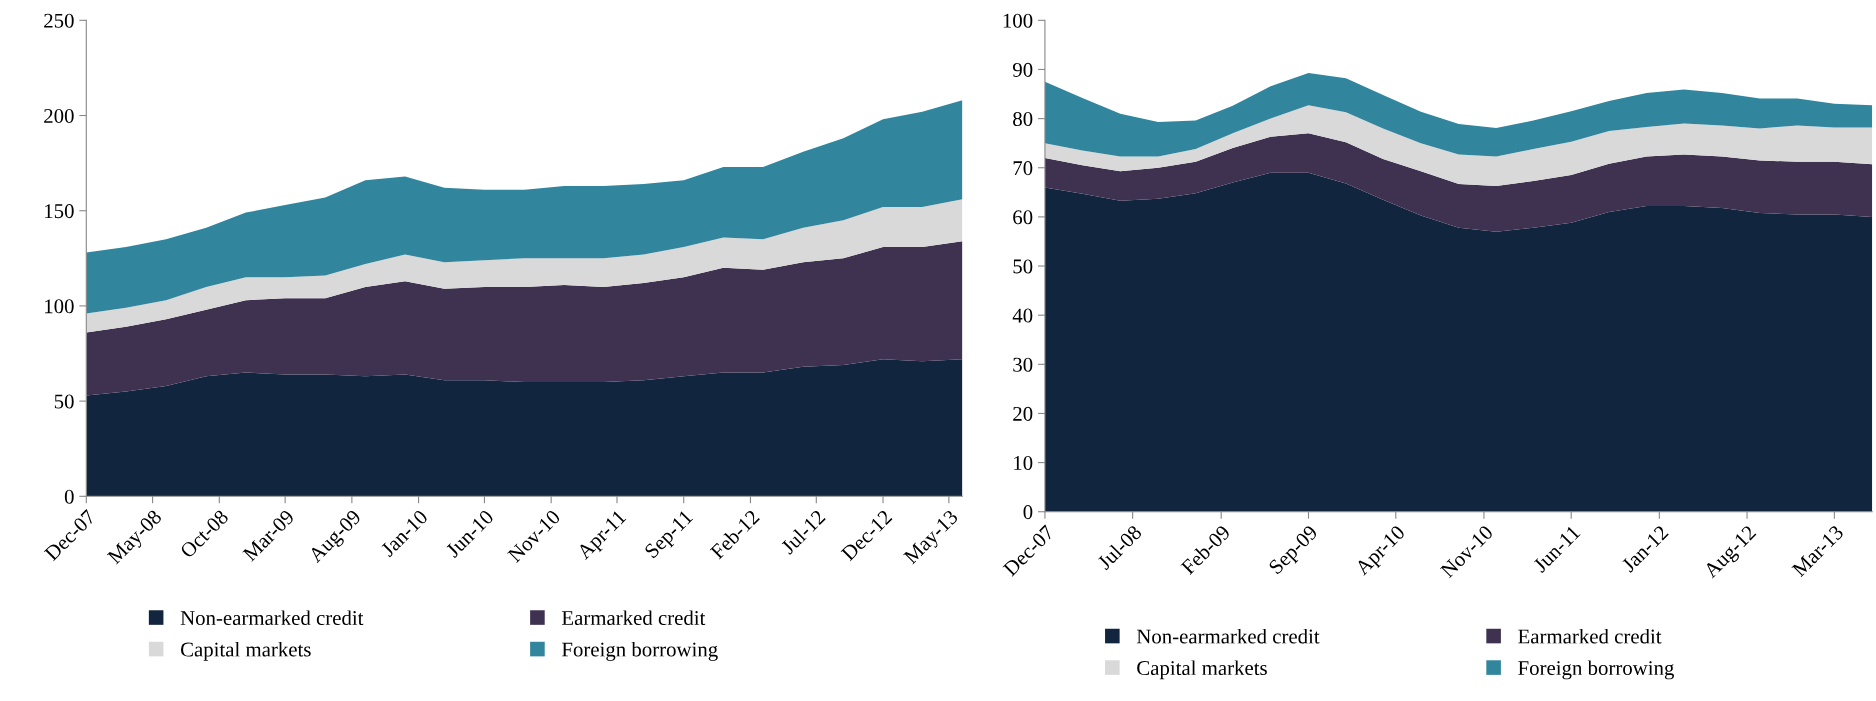 The height and width of the screenshot is (701, 1876). Describe the element at coordinates (1023, 364) in the screenshot. I see `y-tick-label: 30` at that location.